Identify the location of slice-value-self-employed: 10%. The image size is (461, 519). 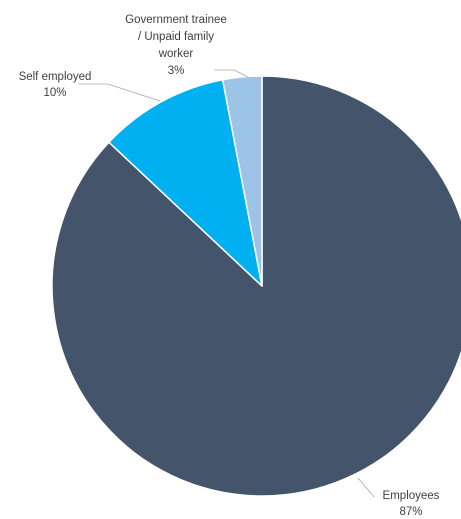
(54, 93).